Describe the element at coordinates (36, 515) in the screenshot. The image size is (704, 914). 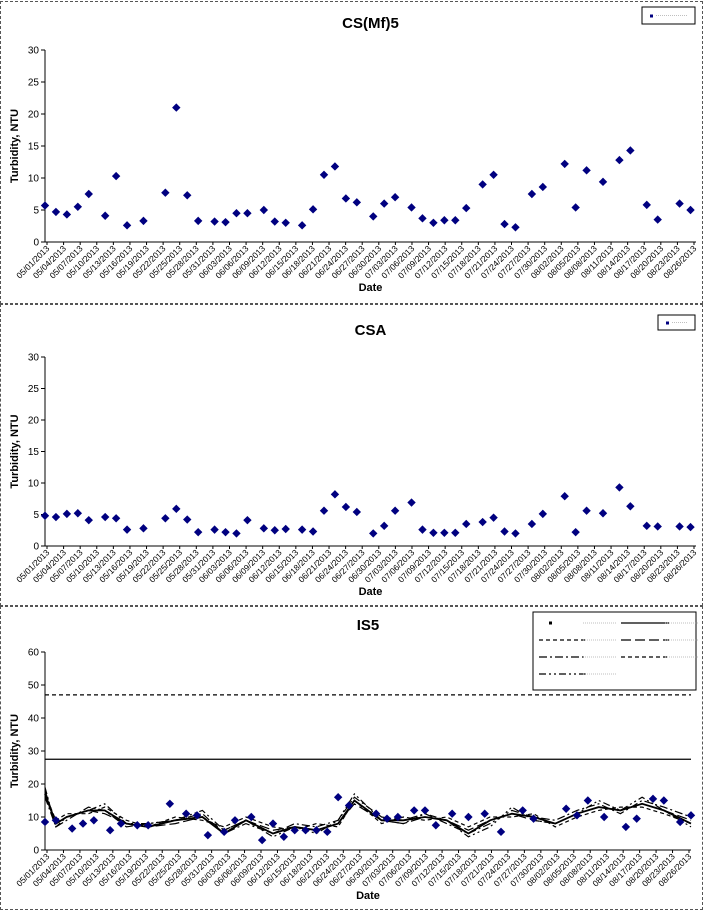
I see `y-tick-label: 5` at that location.